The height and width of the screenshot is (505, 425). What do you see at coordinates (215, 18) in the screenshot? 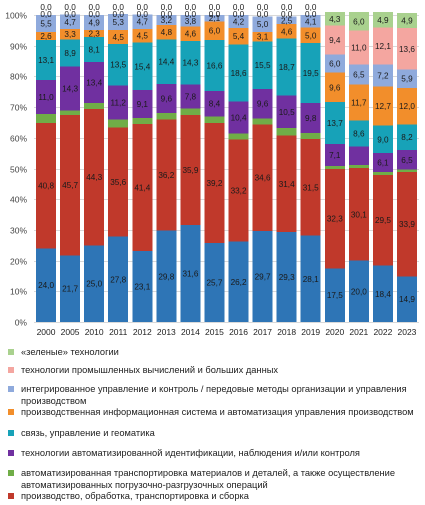
I see `data-label: 2,1` at bounding box center [215, 18].